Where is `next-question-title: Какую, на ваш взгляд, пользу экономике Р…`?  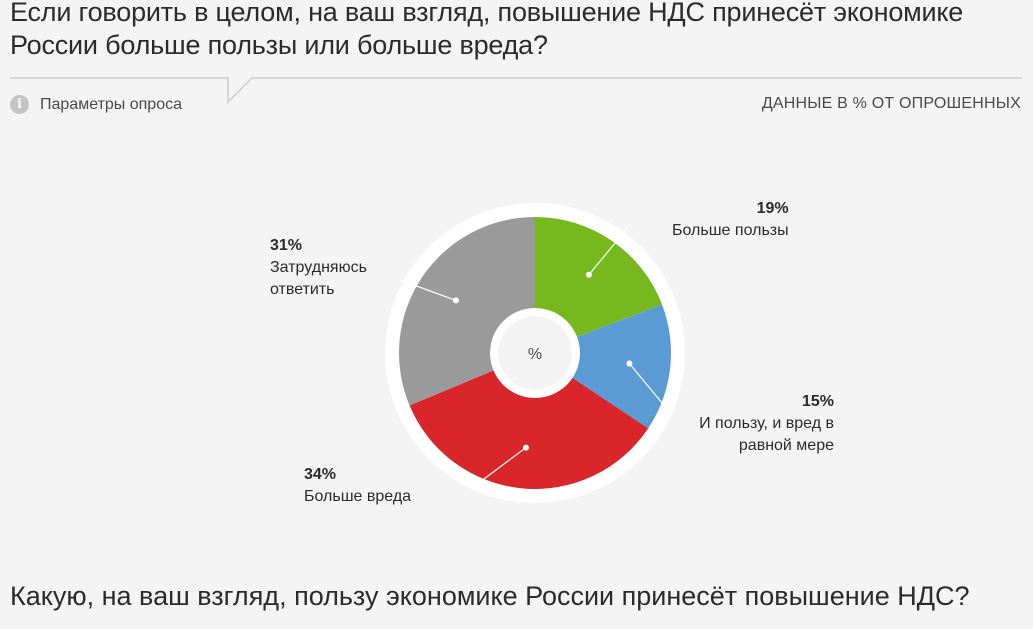
next-question-title: Какую, на ваш взгляд, пользу экономике Р… is located at coordinates (490, 596).